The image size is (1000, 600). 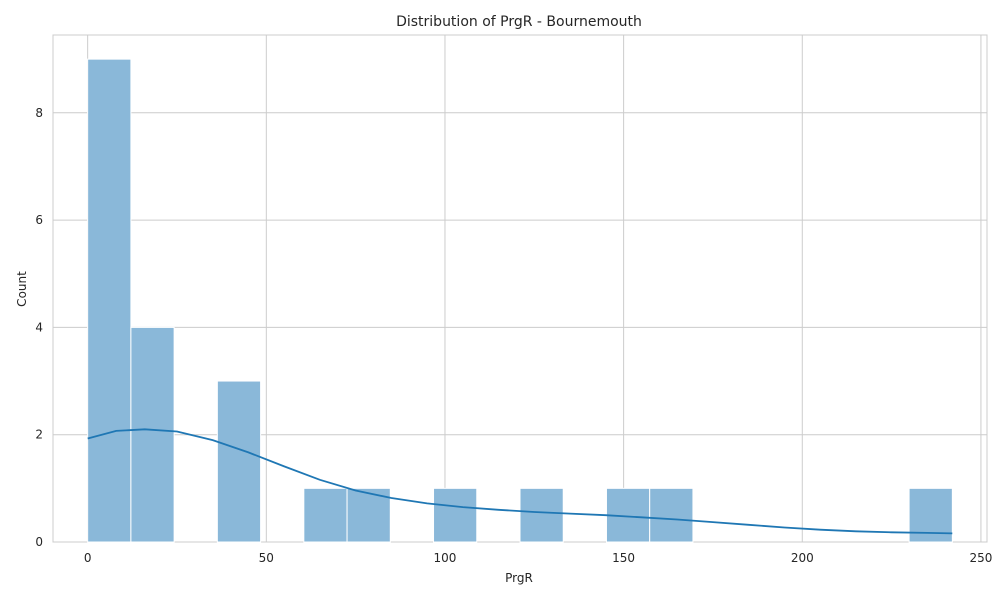 What do you see at coordinates (623, 558) in the screenshot?
I see `x-tick-label: 150` at bounding box center [623, 558].